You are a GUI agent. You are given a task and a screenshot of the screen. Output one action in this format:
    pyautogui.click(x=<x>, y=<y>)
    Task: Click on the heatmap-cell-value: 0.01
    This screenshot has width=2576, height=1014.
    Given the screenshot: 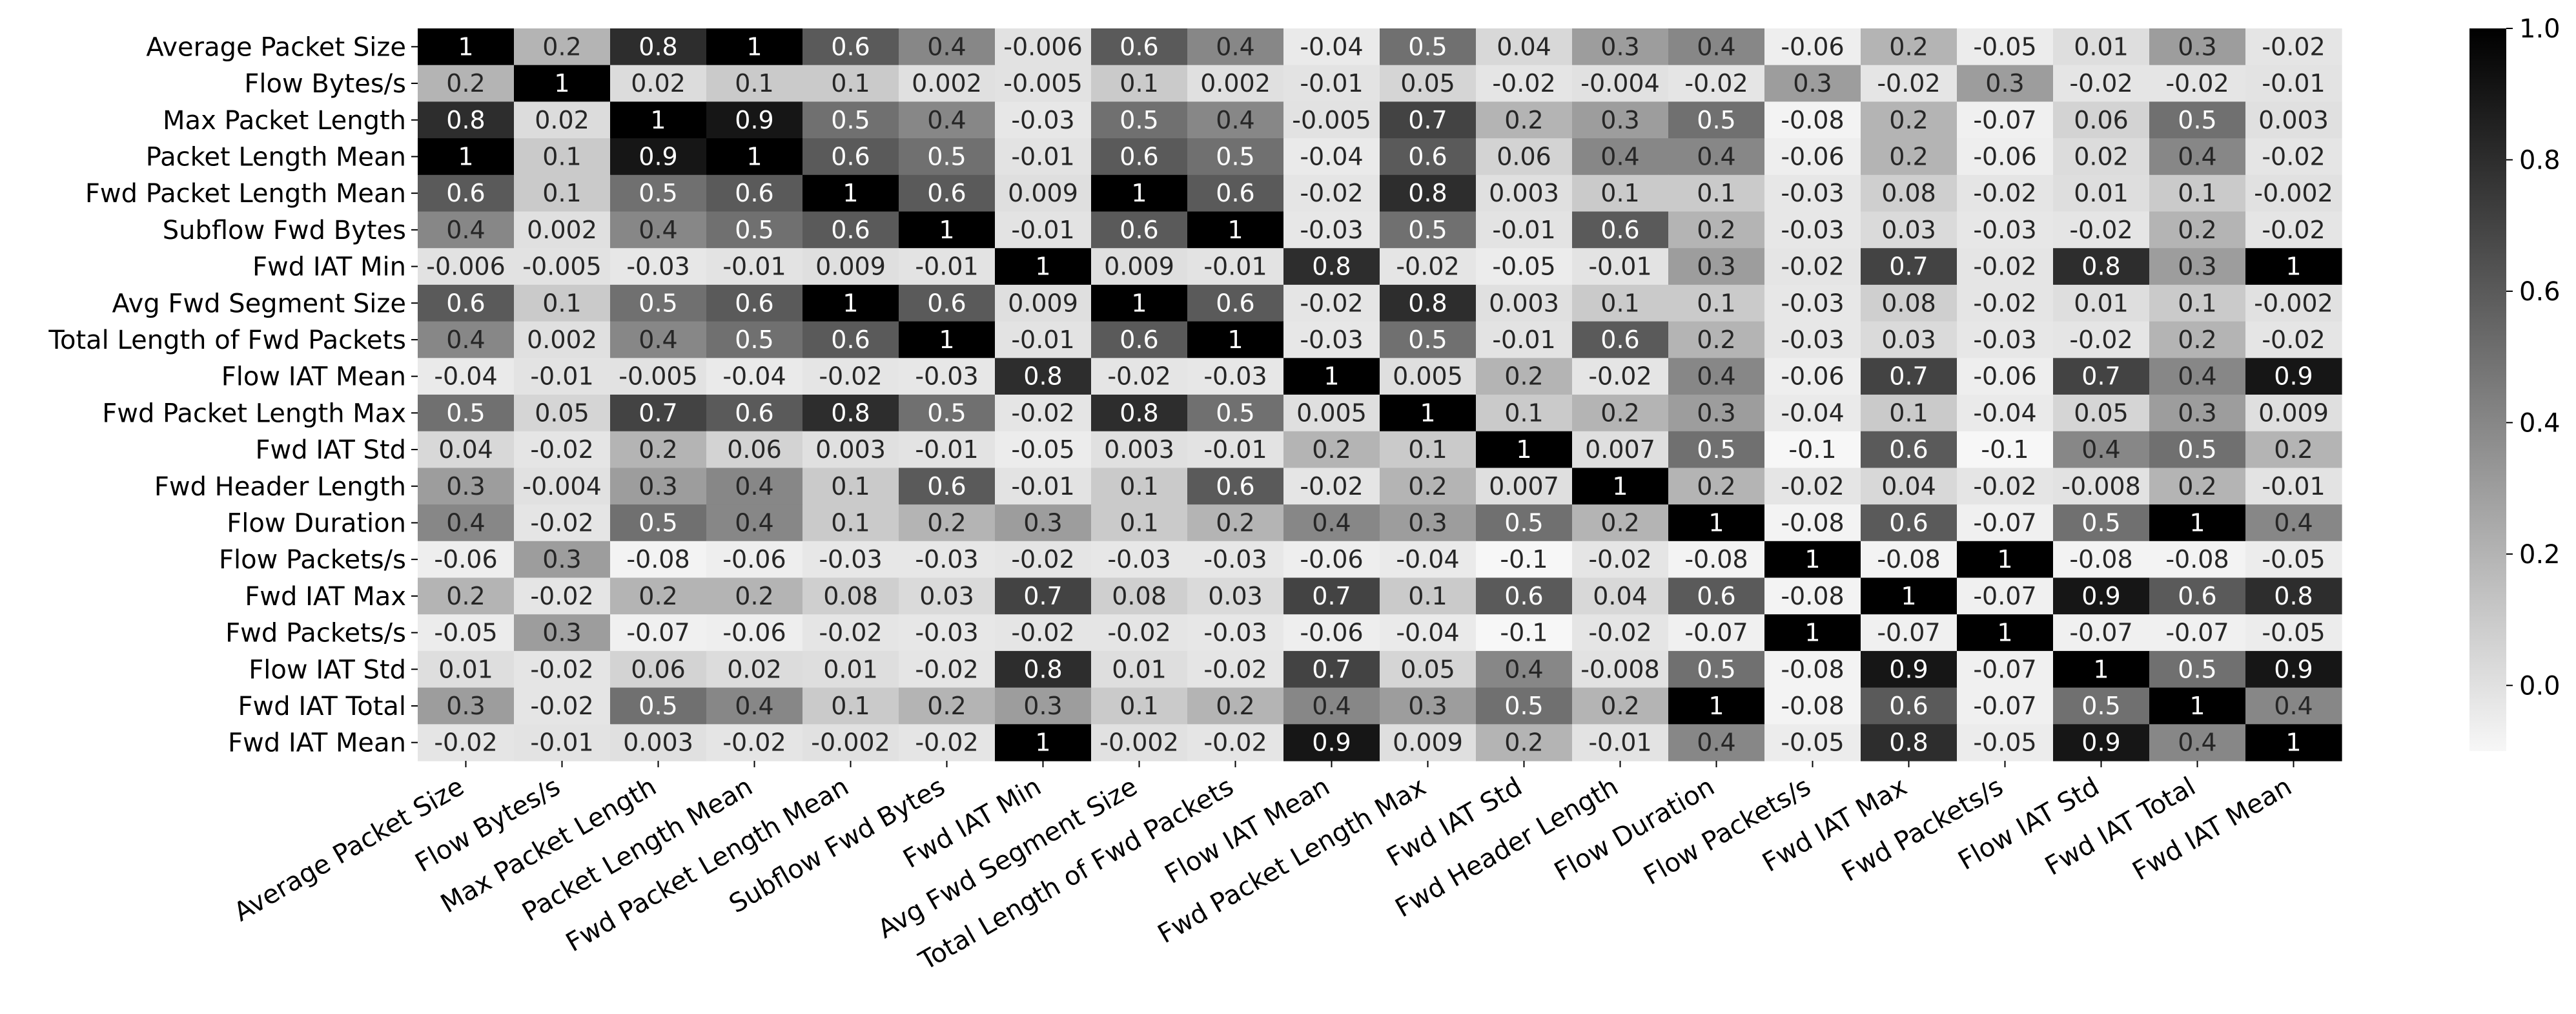 What is the action you would take?
    pyautogui.click(x=1140, y=669)
    